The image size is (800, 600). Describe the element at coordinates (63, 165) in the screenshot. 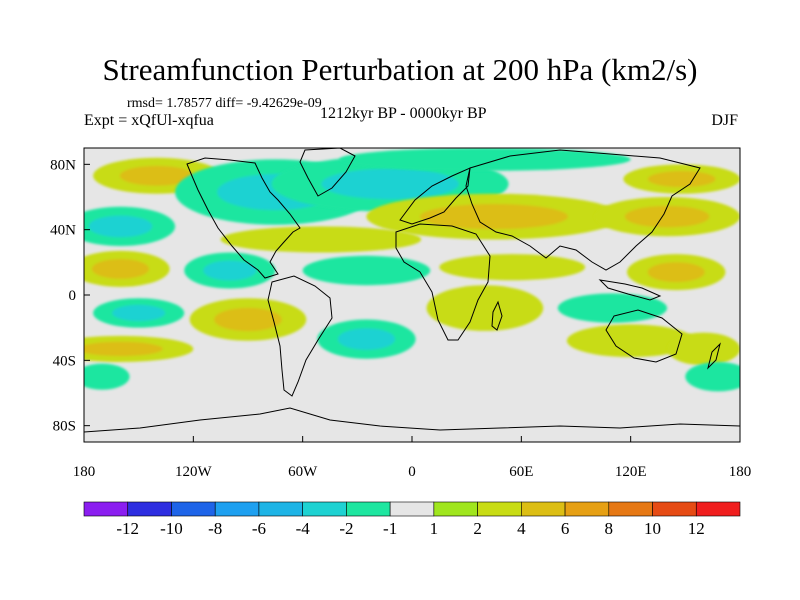

I see `y-tick-label: 80N` at that location.